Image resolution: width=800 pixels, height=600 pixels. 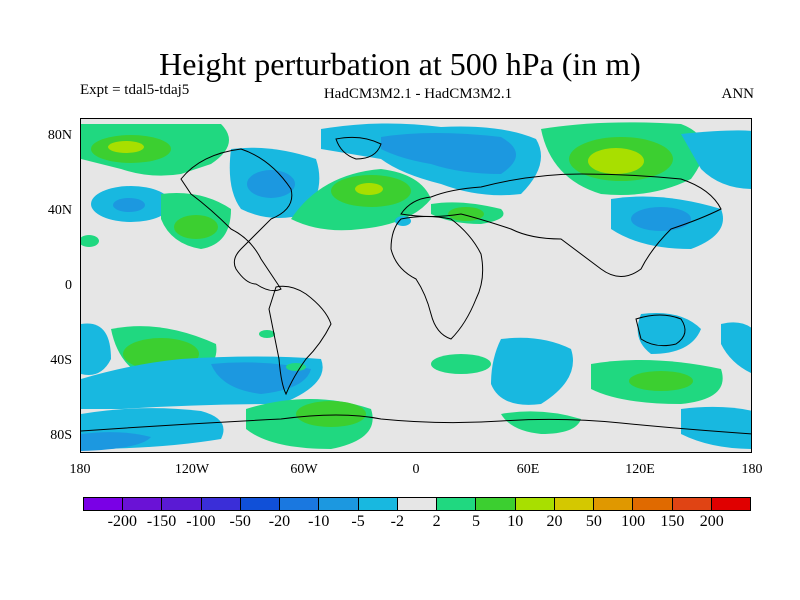 What do you see at coordinates (61, 360) in the screenshot?
I see `y-tick-label: 40S` at bounding box center [61, 360].